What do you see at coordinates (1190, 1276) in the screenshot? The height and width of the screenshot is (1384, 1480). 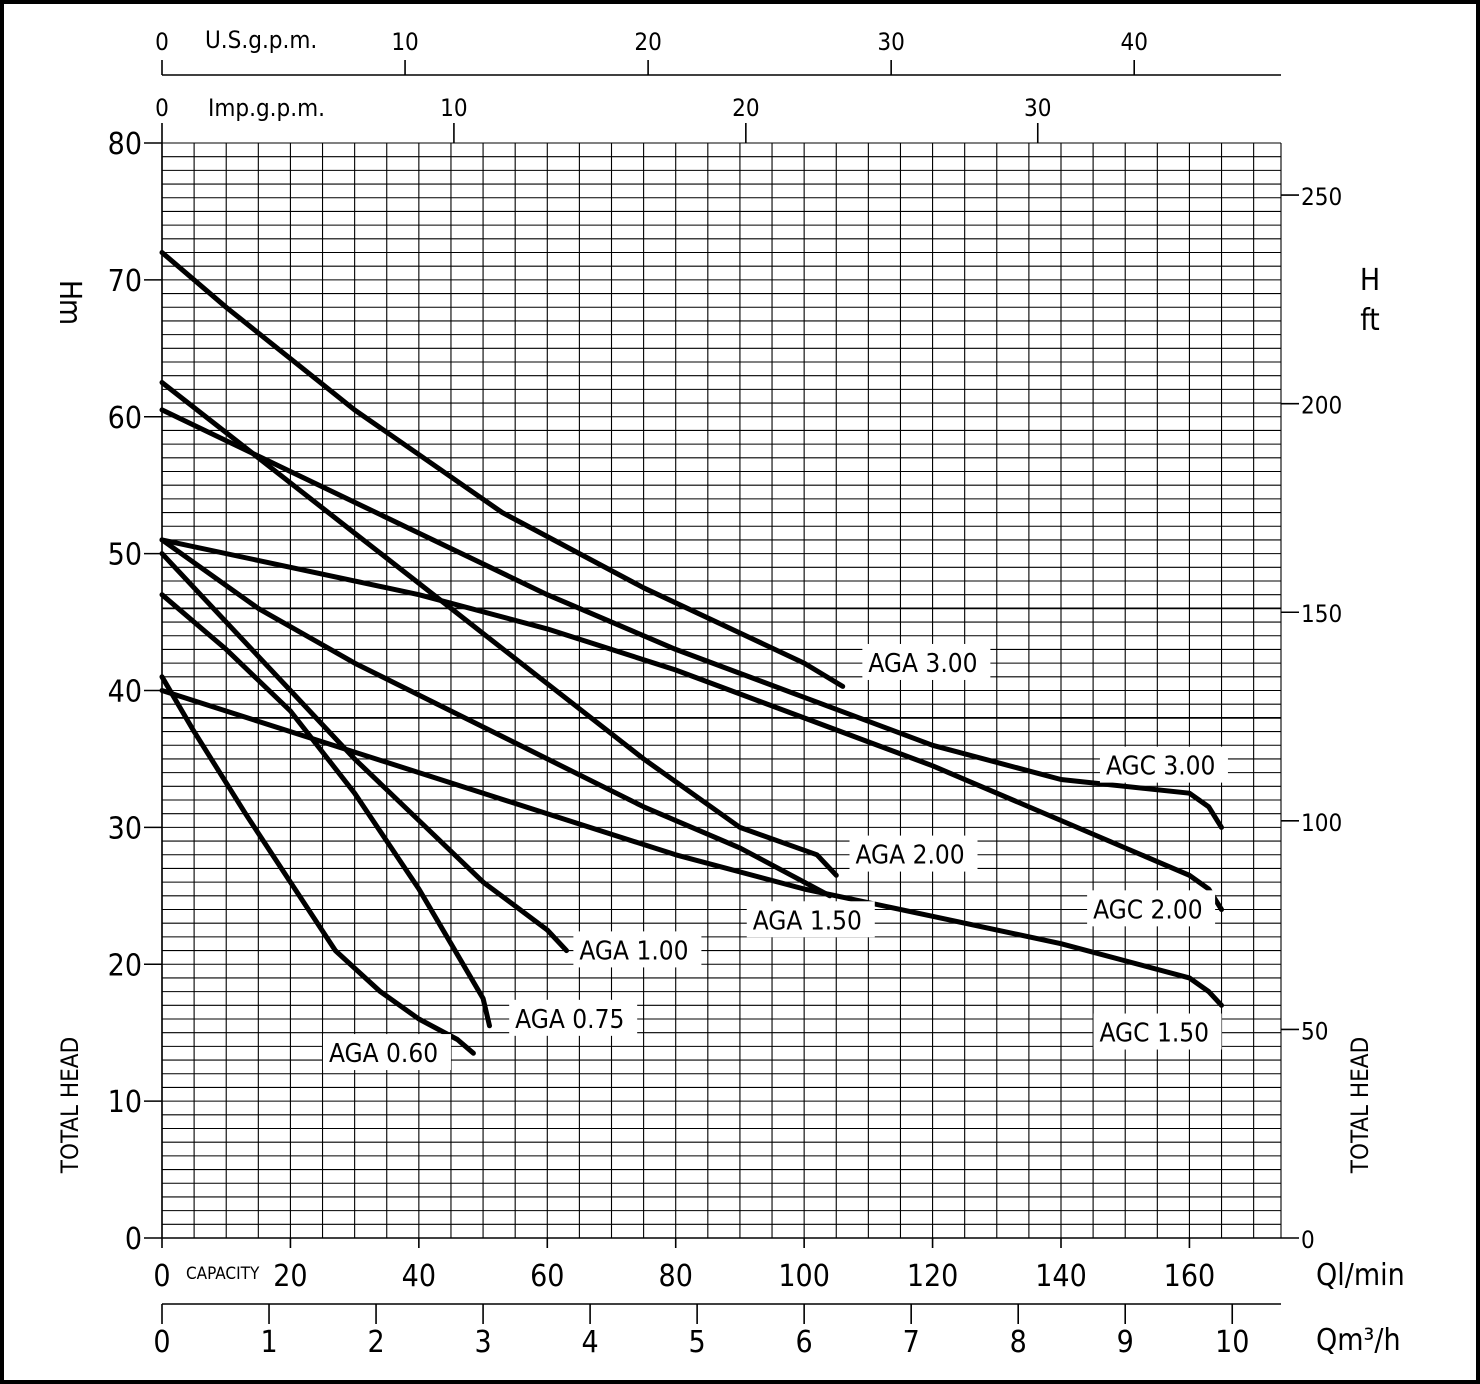 I see `x-tick-label-lmin: 160` at bounding box center [1190, 1276].